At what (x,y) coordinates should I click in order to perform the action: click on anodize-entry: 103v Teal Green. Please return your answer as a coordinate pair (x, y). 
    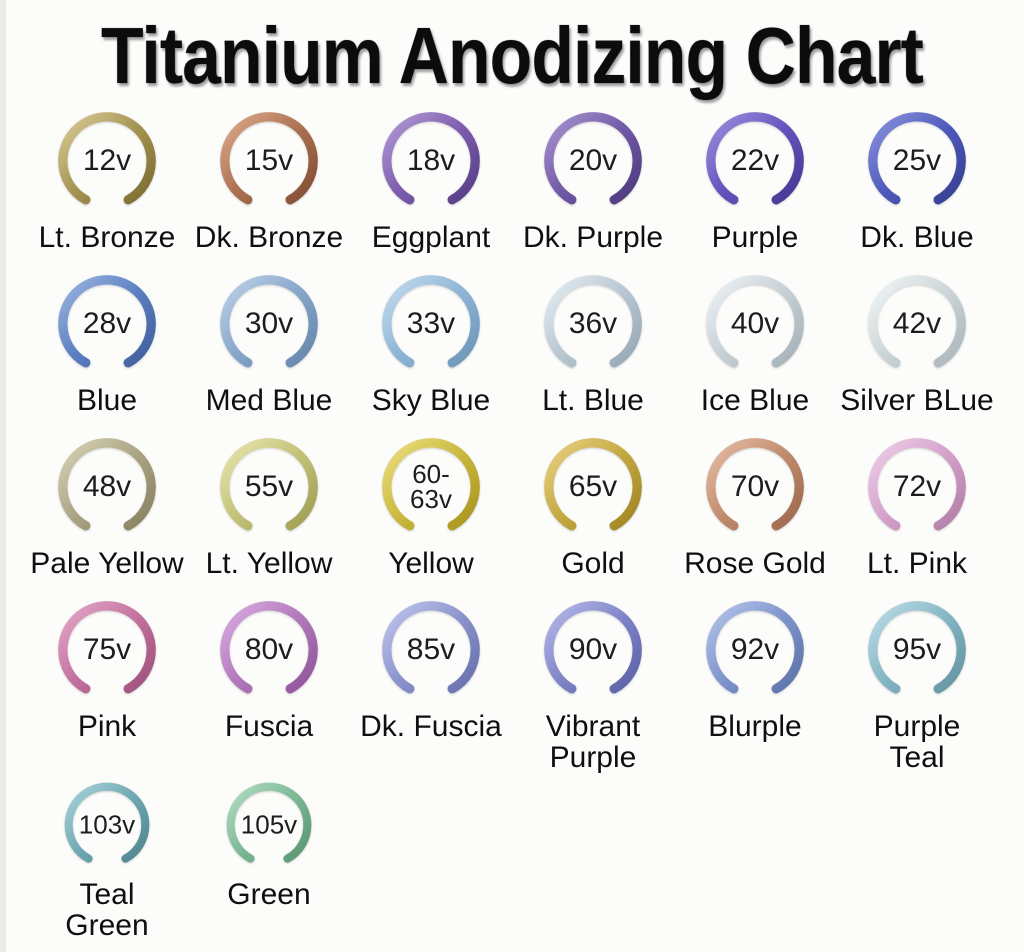
    Looking at the image, I should click on (107, 860).